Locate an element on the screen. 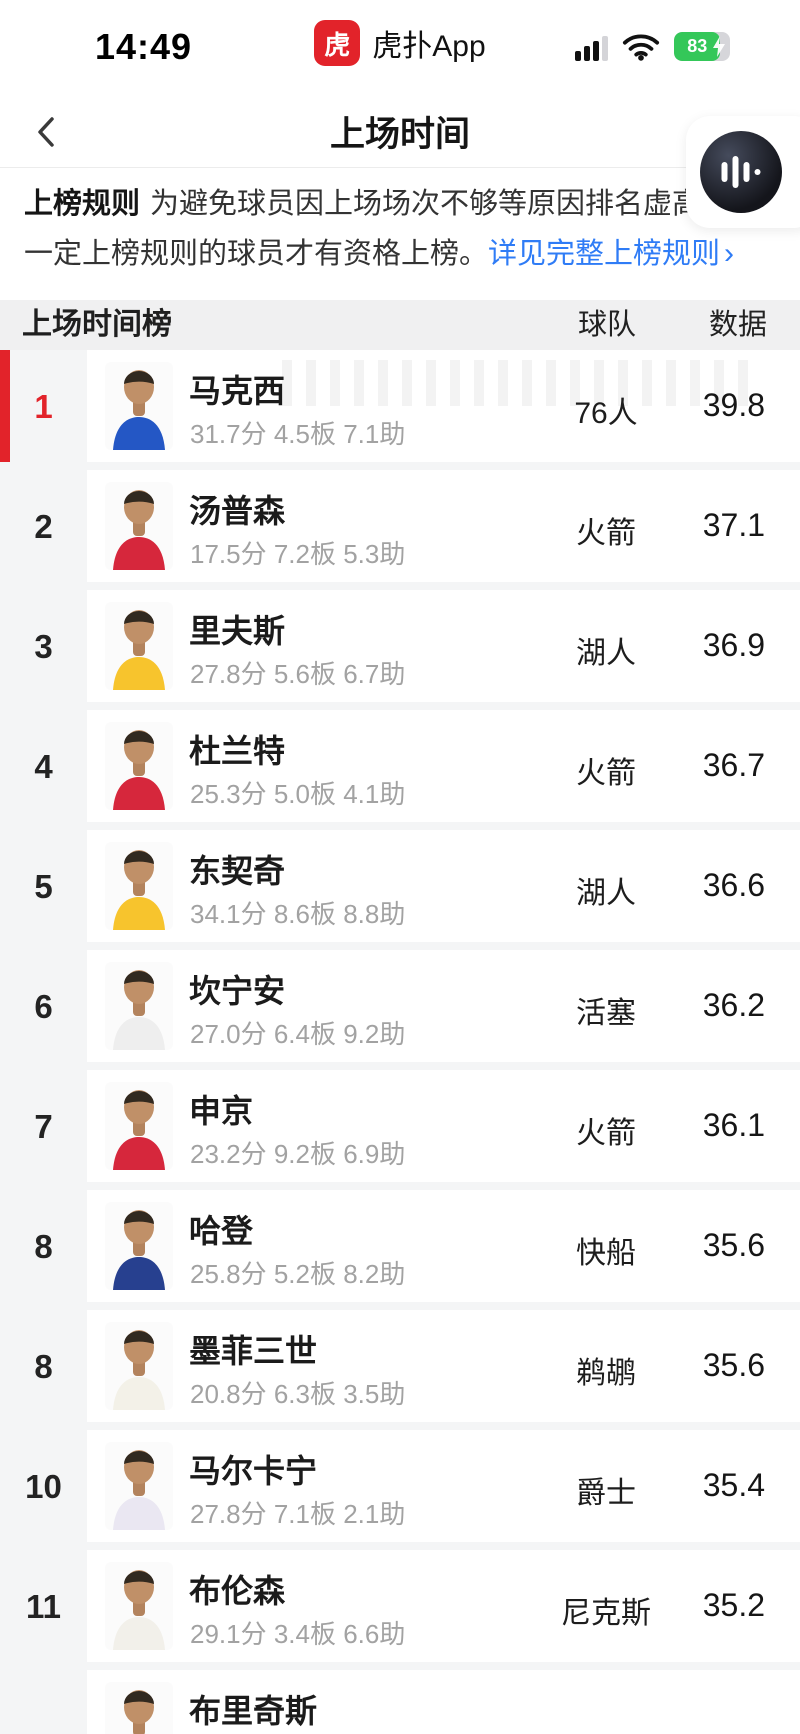 The height and width of the screenshot is (1734, 800). status-icons: 83 is located at coordinates (652, 46).